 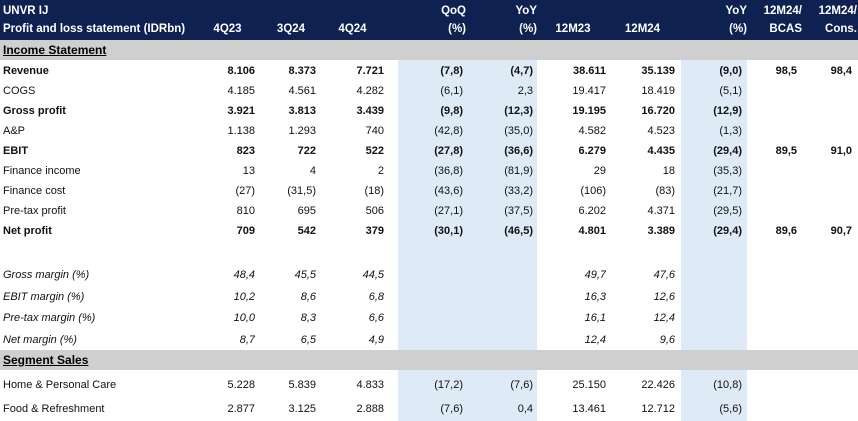 I want to click on header-4q23-top, so click(x=227, y=11).